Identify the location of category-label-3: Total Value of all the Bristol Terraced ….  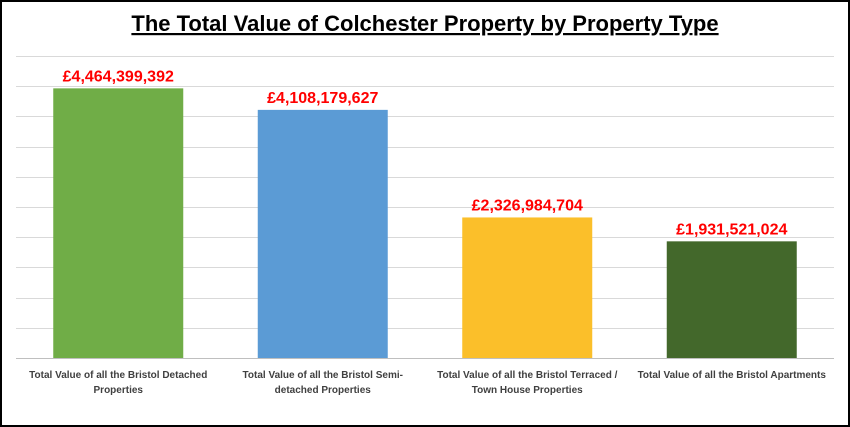
(527, 375).